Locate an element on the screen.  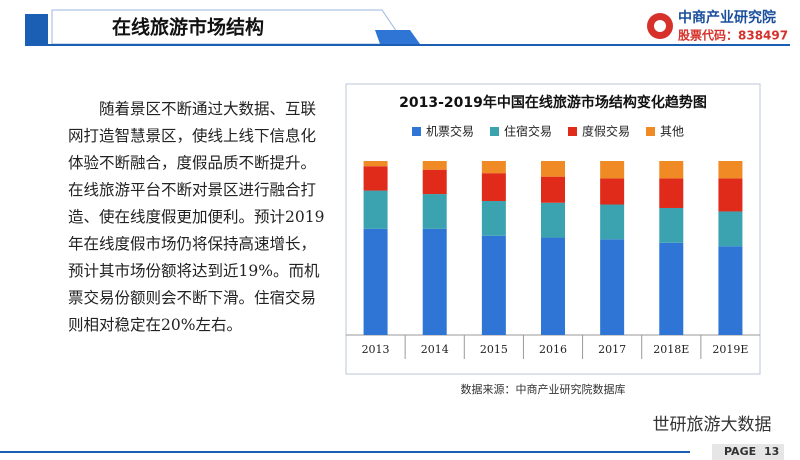
stock-code: 股票代码：838497 is located at coordinates (733, 35).